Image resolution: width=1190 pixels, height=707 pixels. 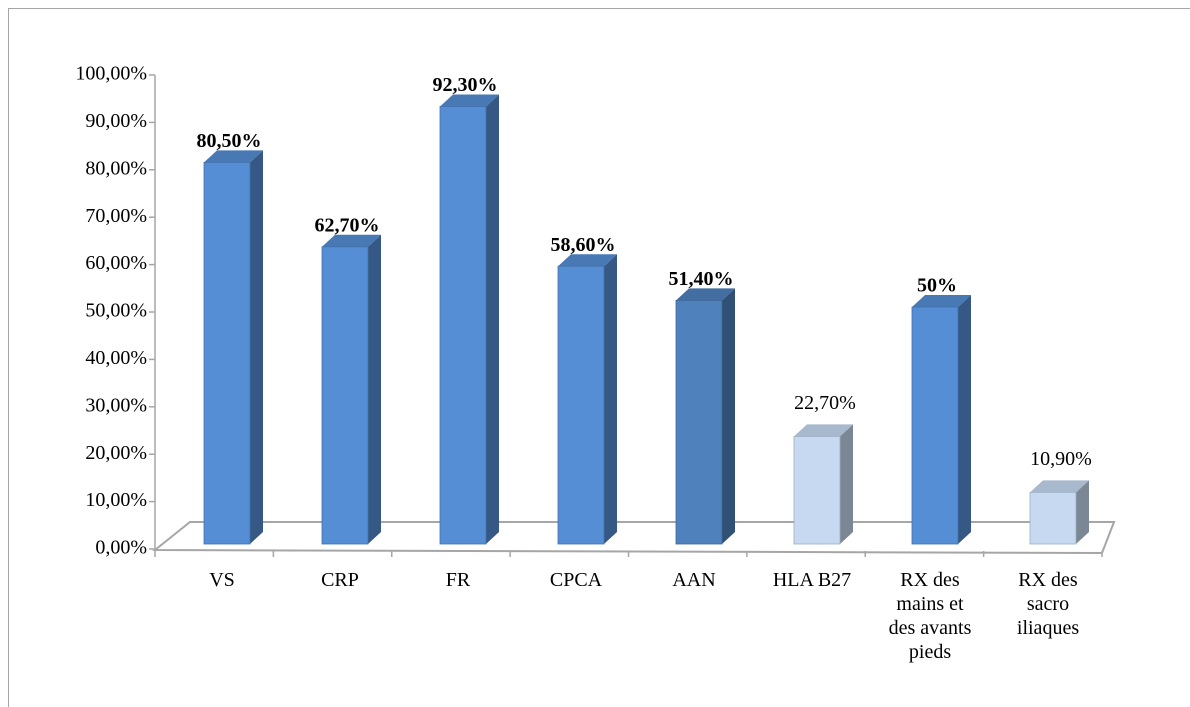 I want to click on x-tick-label: VS, so click(x=222, y=580).